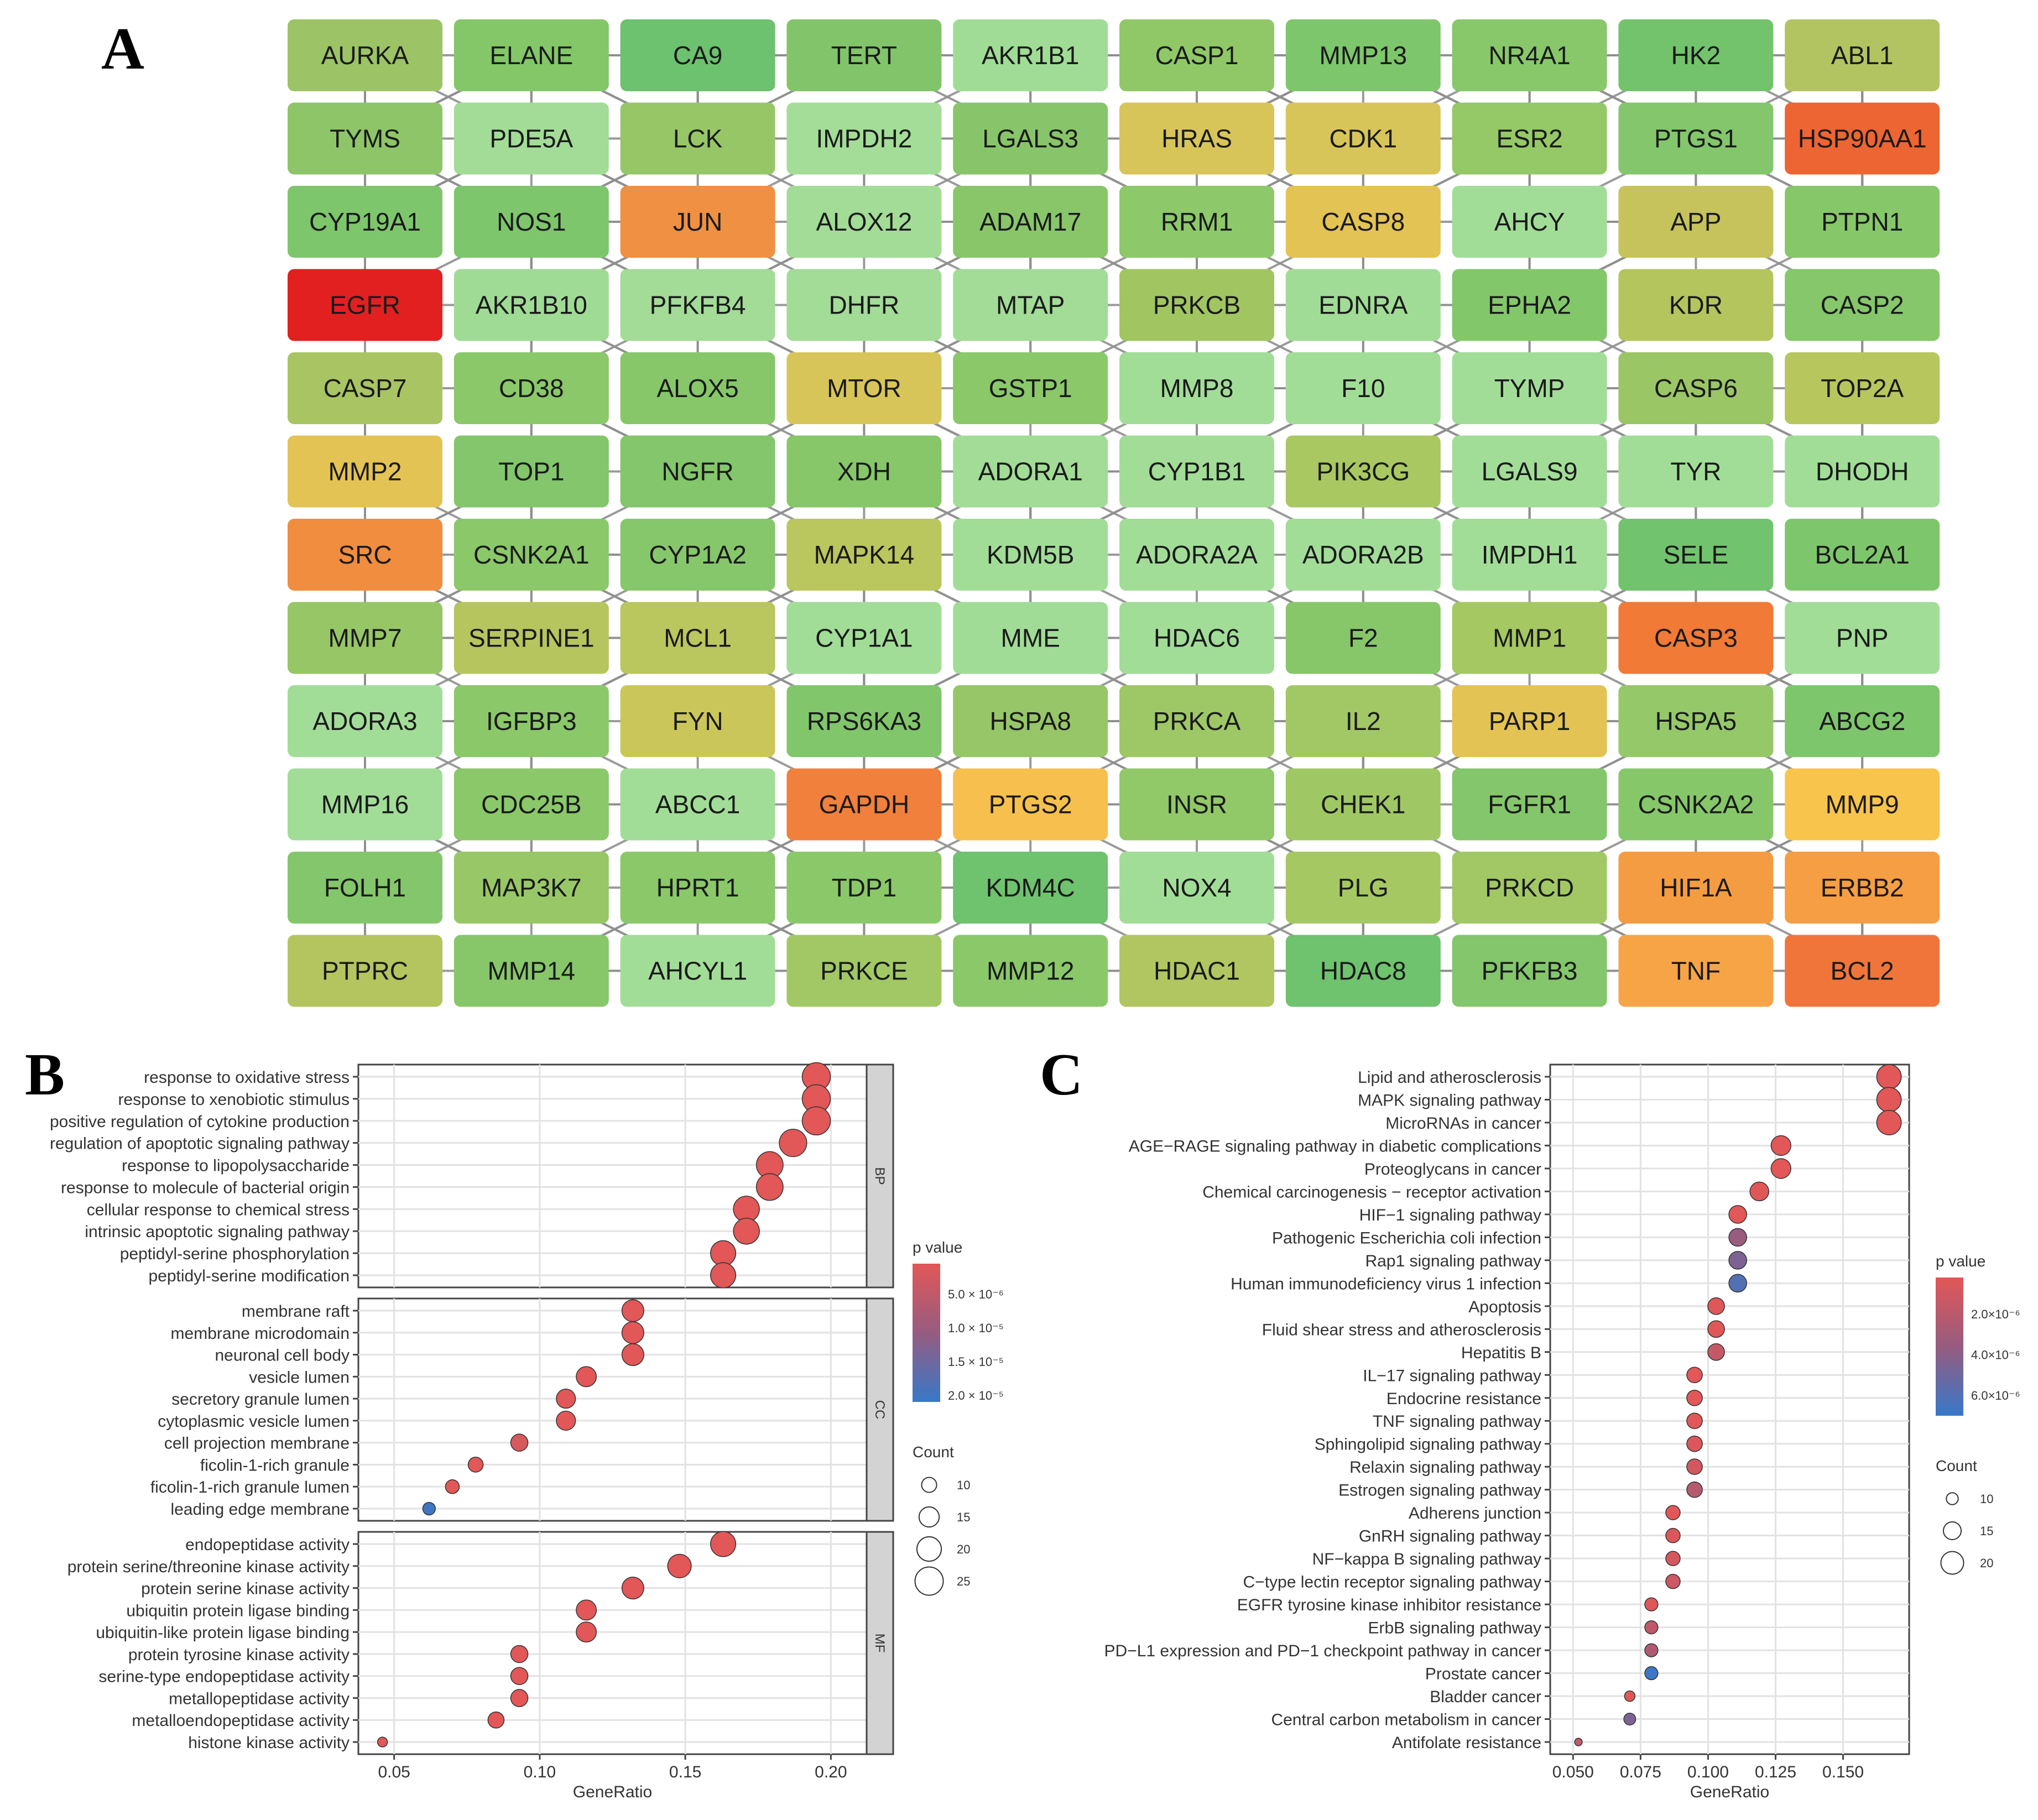  Describe the element at coordinates (963, 1549) in the screenshot. I see `legend-size-label: 20` at that location.